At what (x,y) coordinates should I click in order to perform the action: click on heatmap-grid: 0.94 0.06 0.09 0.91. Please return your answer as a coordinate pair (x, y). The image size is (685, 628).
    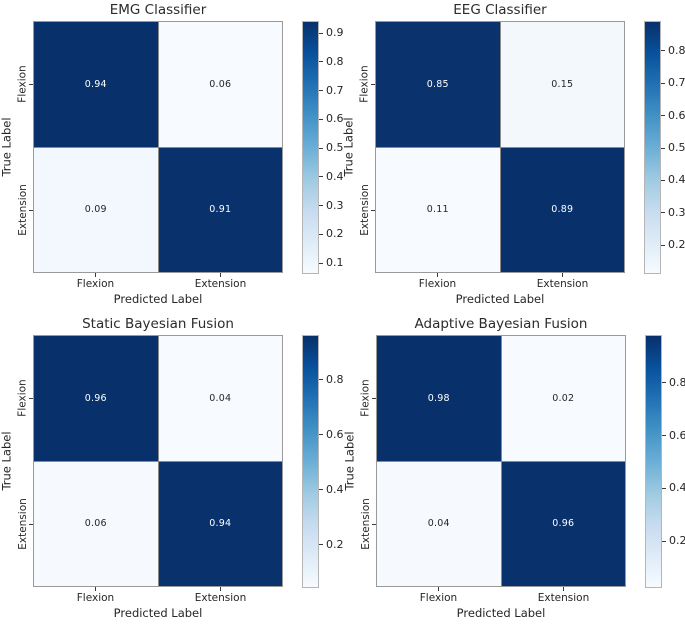
    Looking at the image, I should click on (158, 147).